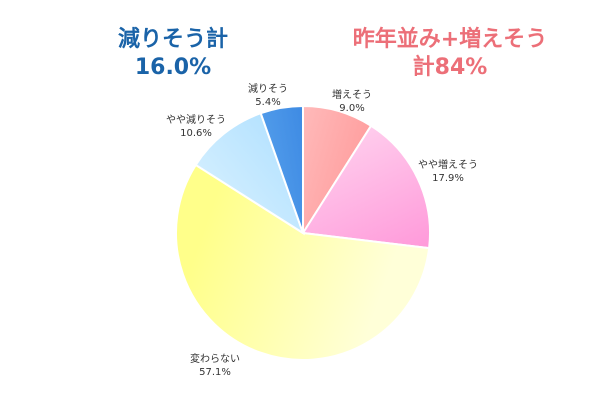 The height and width of the screenshot is (400, 610). Describe the element at coordinates (448, 164) in the screenshot. I see `slice-label-2: やや増えそう` at that location.